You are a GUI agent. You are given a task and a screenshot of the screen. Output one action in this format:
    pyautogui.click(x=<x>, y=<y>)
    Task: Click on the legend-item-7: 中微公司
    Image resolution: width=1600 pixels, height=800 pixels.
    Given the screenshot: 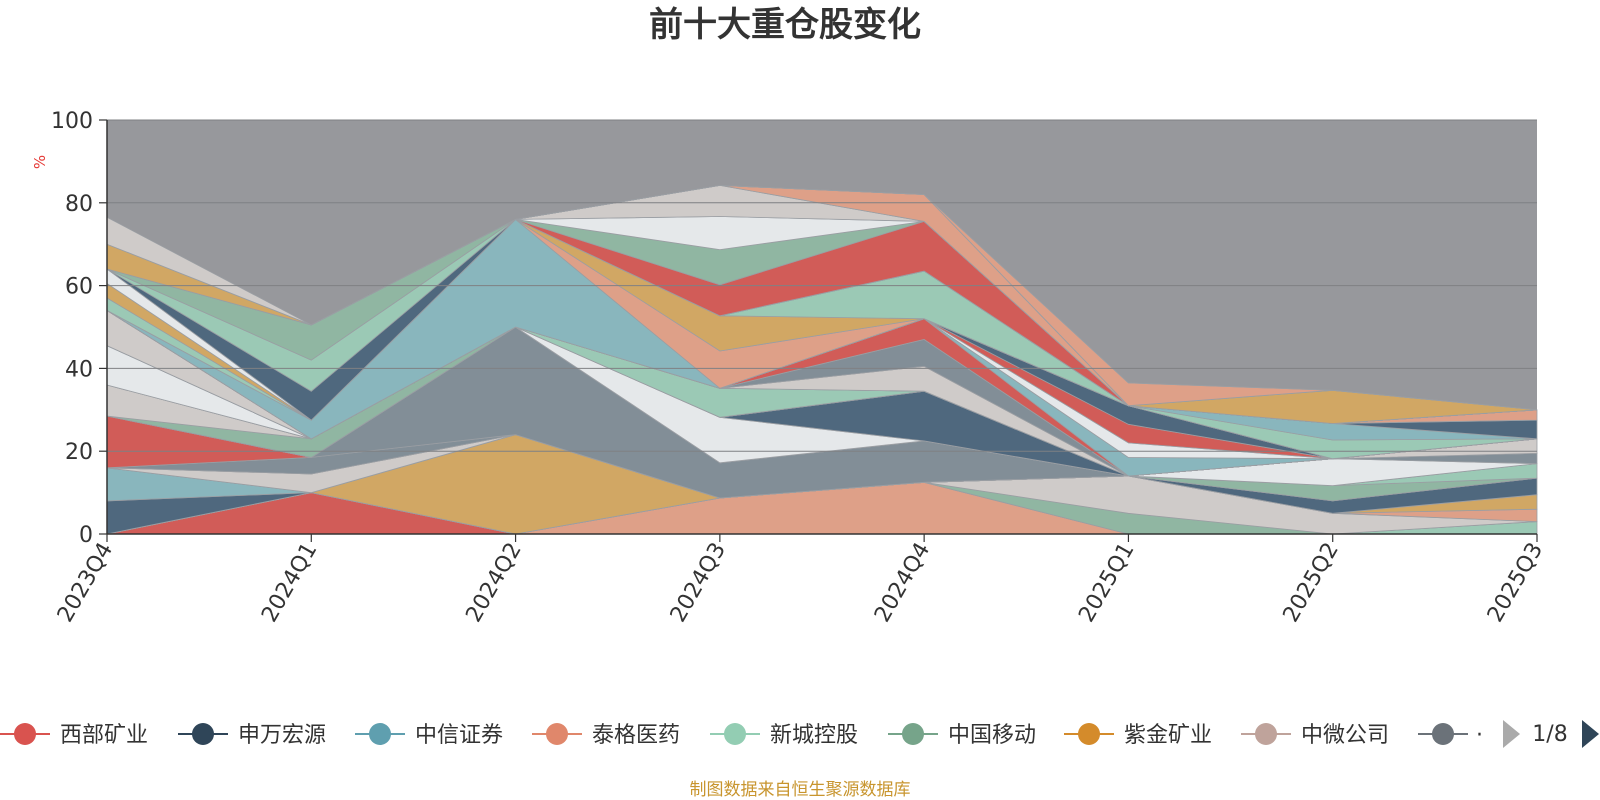 What is the action you would take?
    pyautogui.click(x=1315, y=735)
    